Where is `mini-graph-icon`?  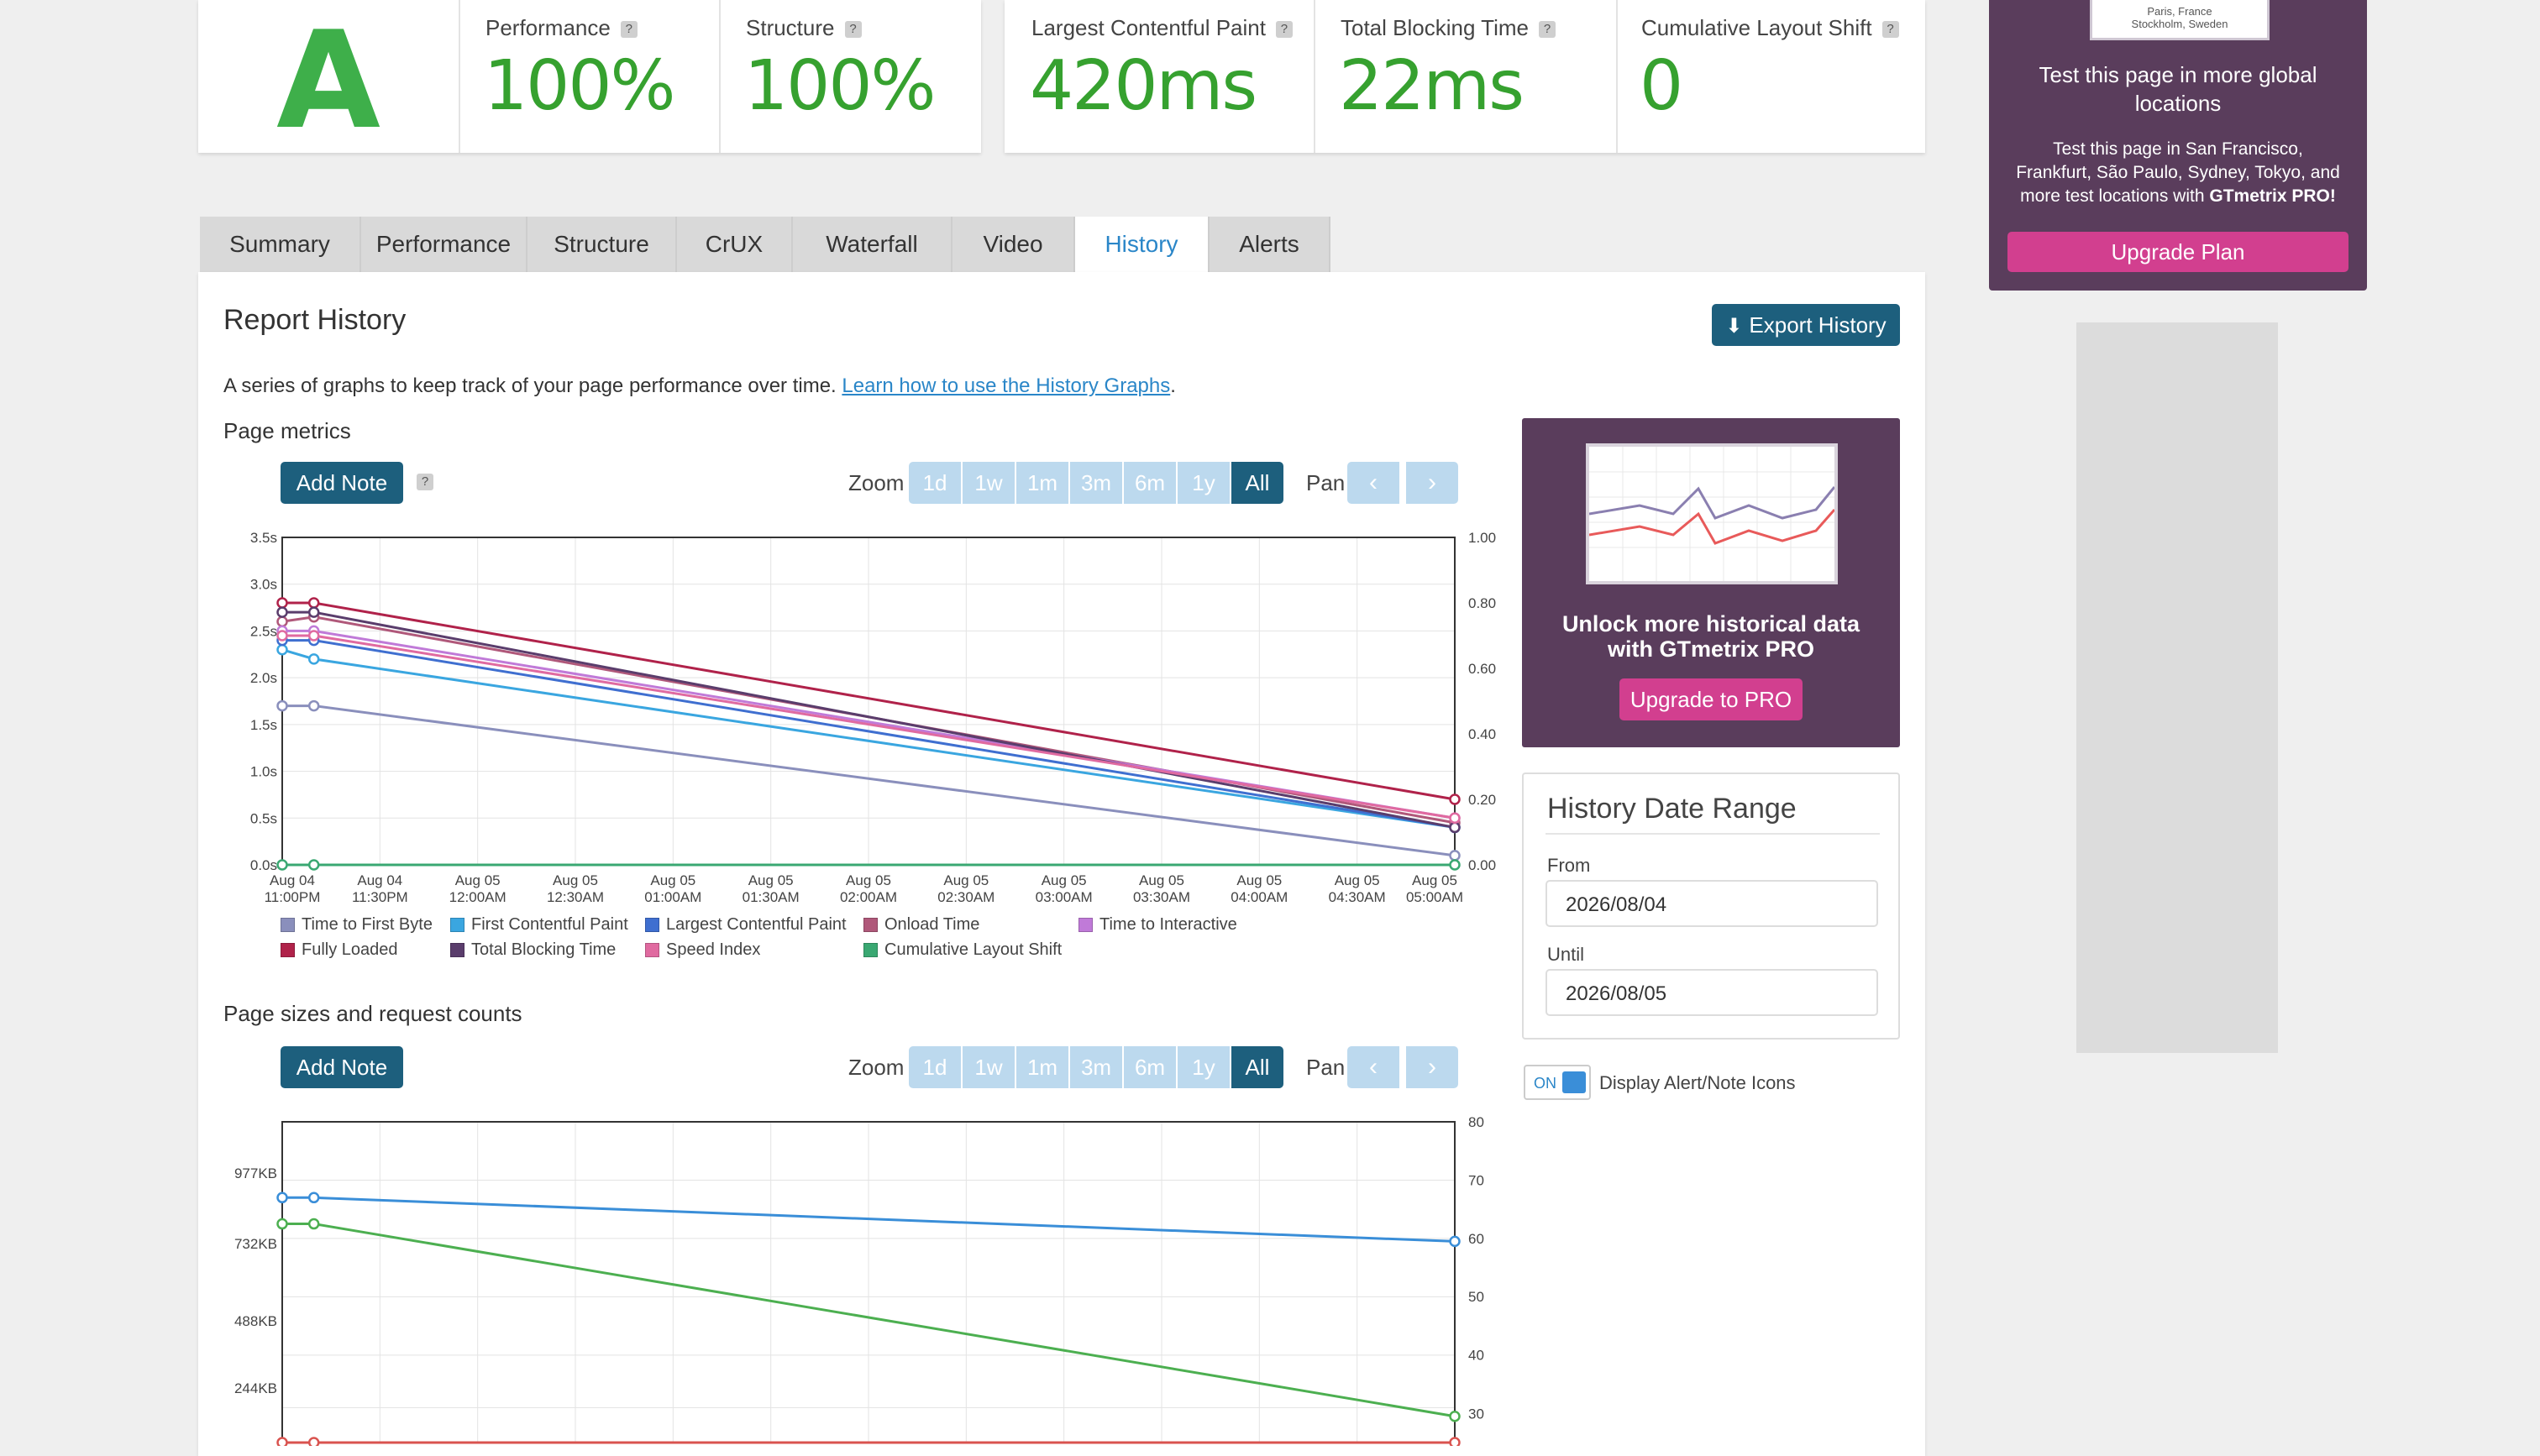 mini-graph-icon is located at coordinates (1712, 514).